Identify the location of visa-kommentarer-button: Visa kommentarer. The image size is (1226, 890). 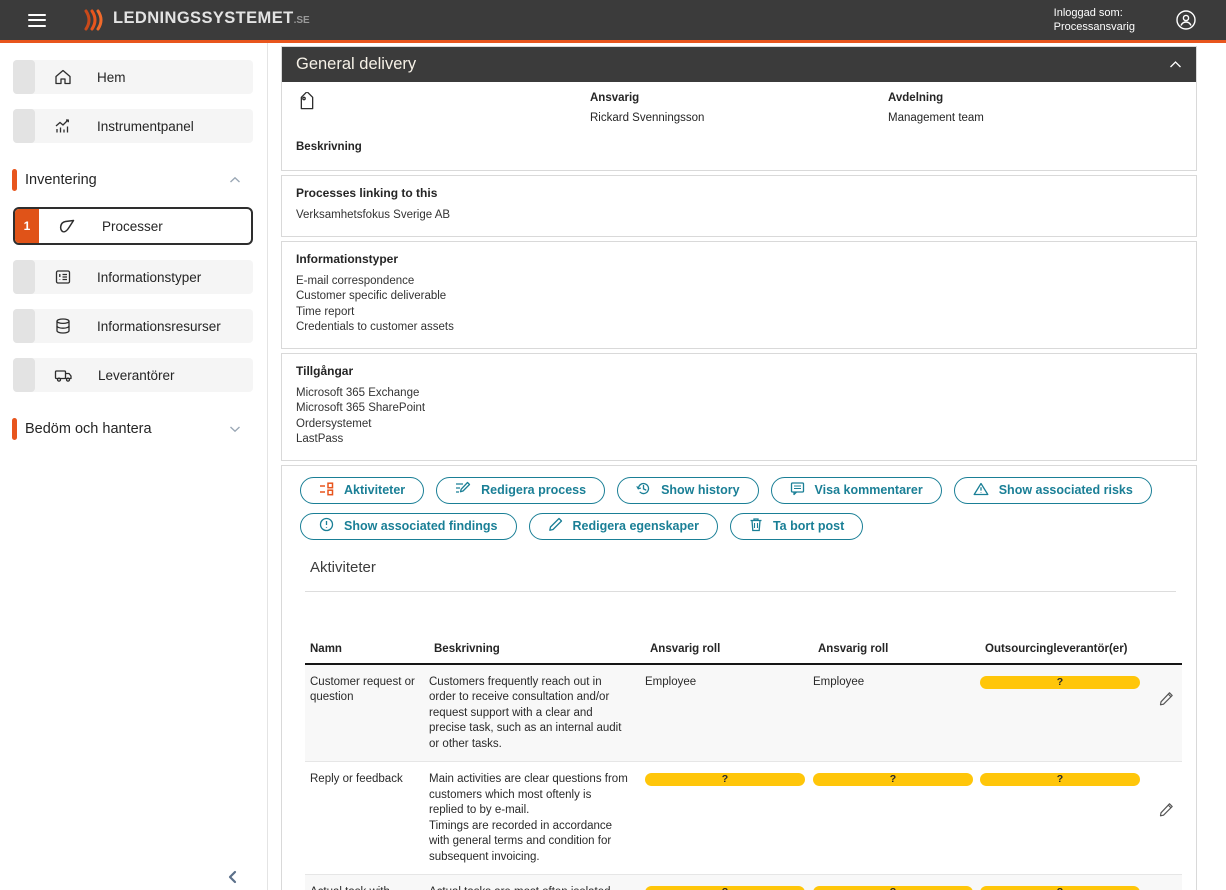
(856, 490).